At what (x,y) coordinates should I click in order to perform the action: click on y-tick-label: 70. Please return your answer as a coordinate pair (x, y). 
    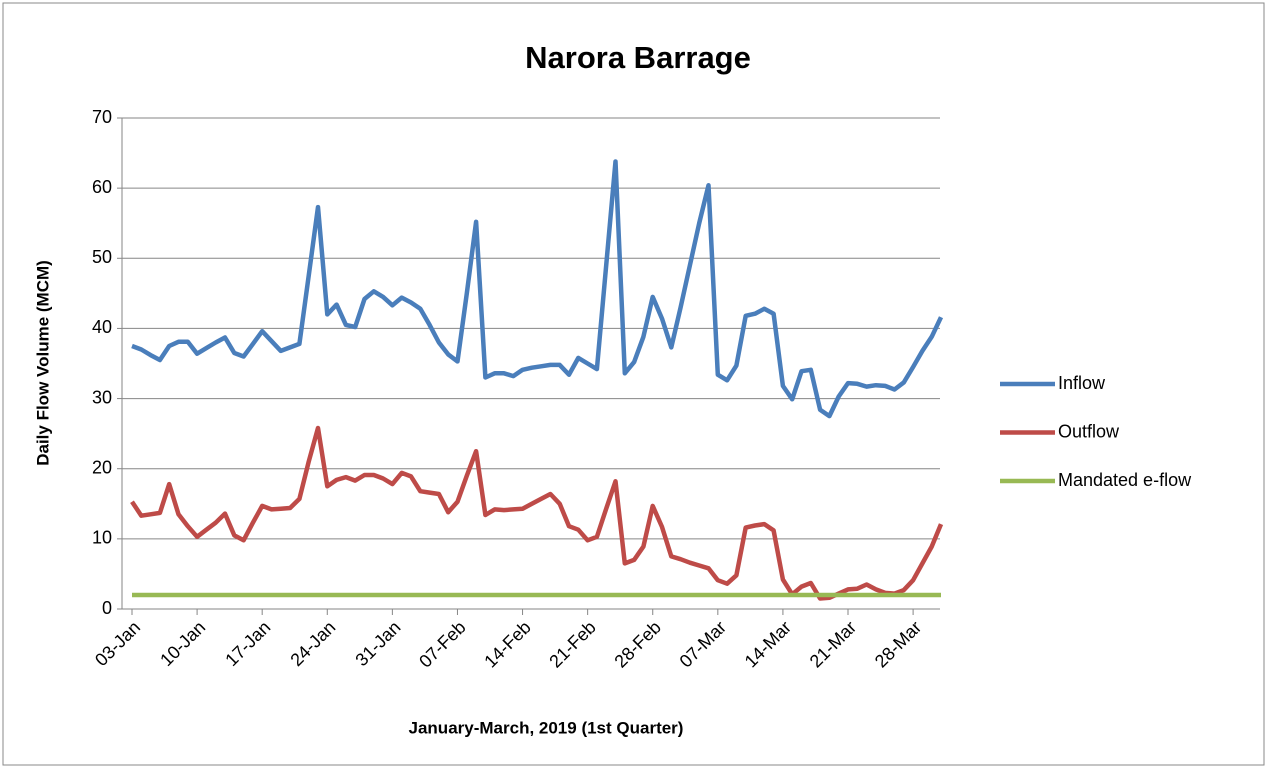
    Looking at the image, I should click on (102, 117).